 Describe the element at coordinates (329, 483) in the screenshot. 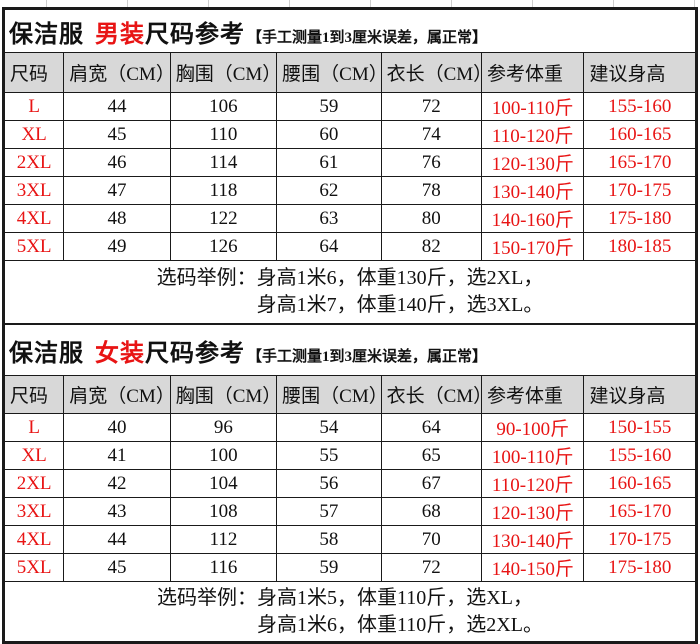

I see `cell-waist: 56` at that location.